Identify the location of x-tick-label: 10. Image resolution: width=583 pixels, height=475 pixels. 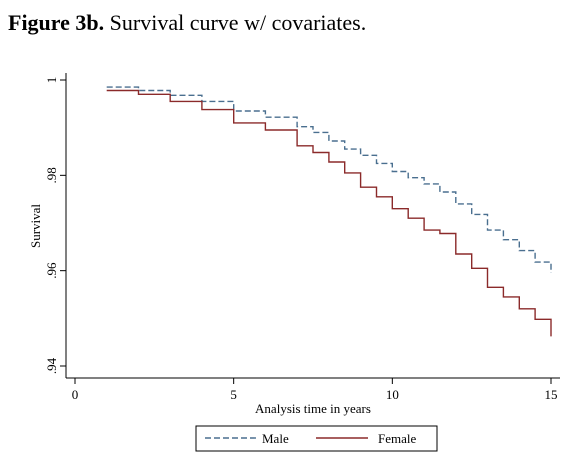
(392, 394).